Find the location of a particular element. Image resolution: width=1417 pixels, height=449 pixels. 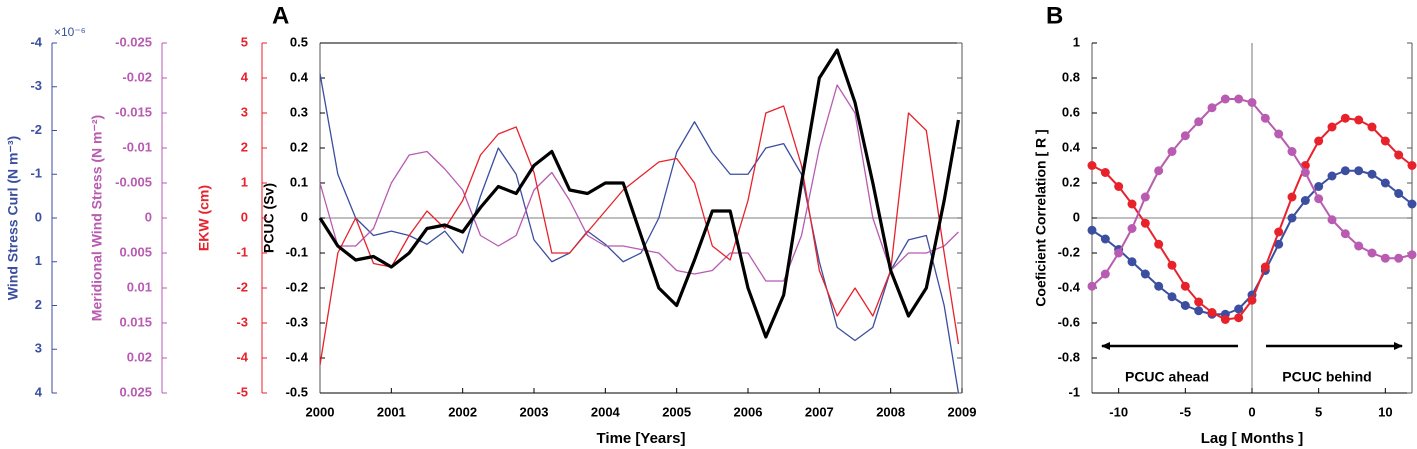

y2-tick-label: 5 is located at coordinates (244, 41).